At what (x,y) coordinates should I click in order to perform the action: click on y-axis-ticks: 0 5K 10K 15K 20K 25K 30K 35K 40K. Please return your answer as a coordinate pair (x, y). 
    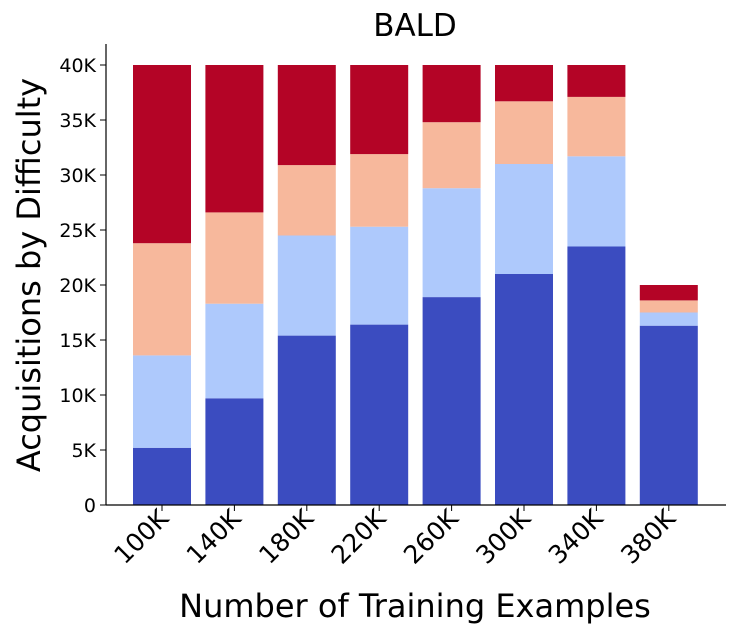
    Looking at the image, I should click on (82, 286).